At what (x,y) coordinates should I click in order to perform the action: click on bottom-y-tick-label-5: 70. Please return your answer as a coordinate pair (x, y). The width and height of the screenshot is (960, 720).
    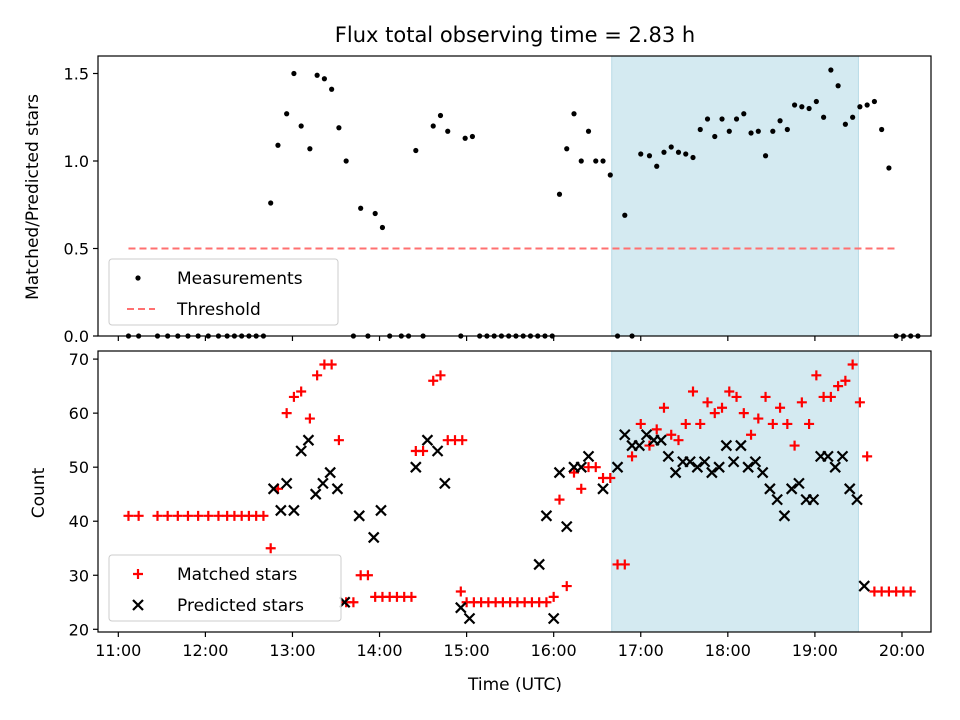
    Looking at the image, I should click on (79, 359).